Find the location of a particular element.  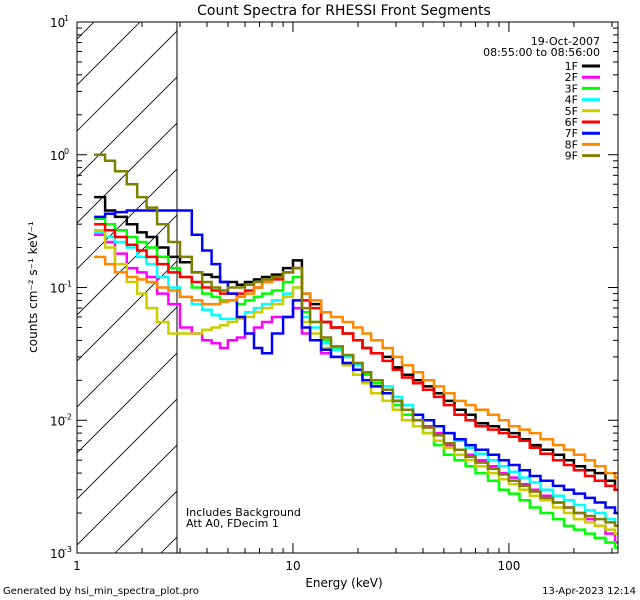

attenuator-note: Att A0, FDecim 1 is located at coordinates (232, 523).